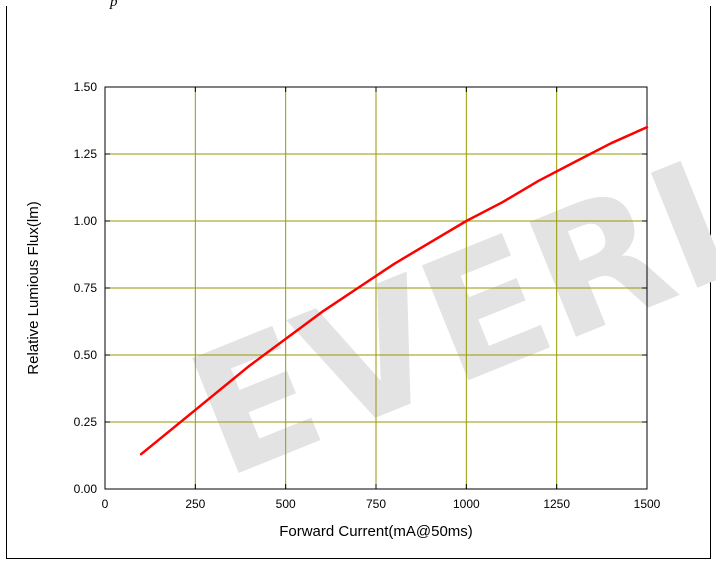  What do you see at coordinates (33, 287) in the screenshot?
I see `y-axis-title: Relative Lumious Flux(lm)` at bounding box center [33, 287].